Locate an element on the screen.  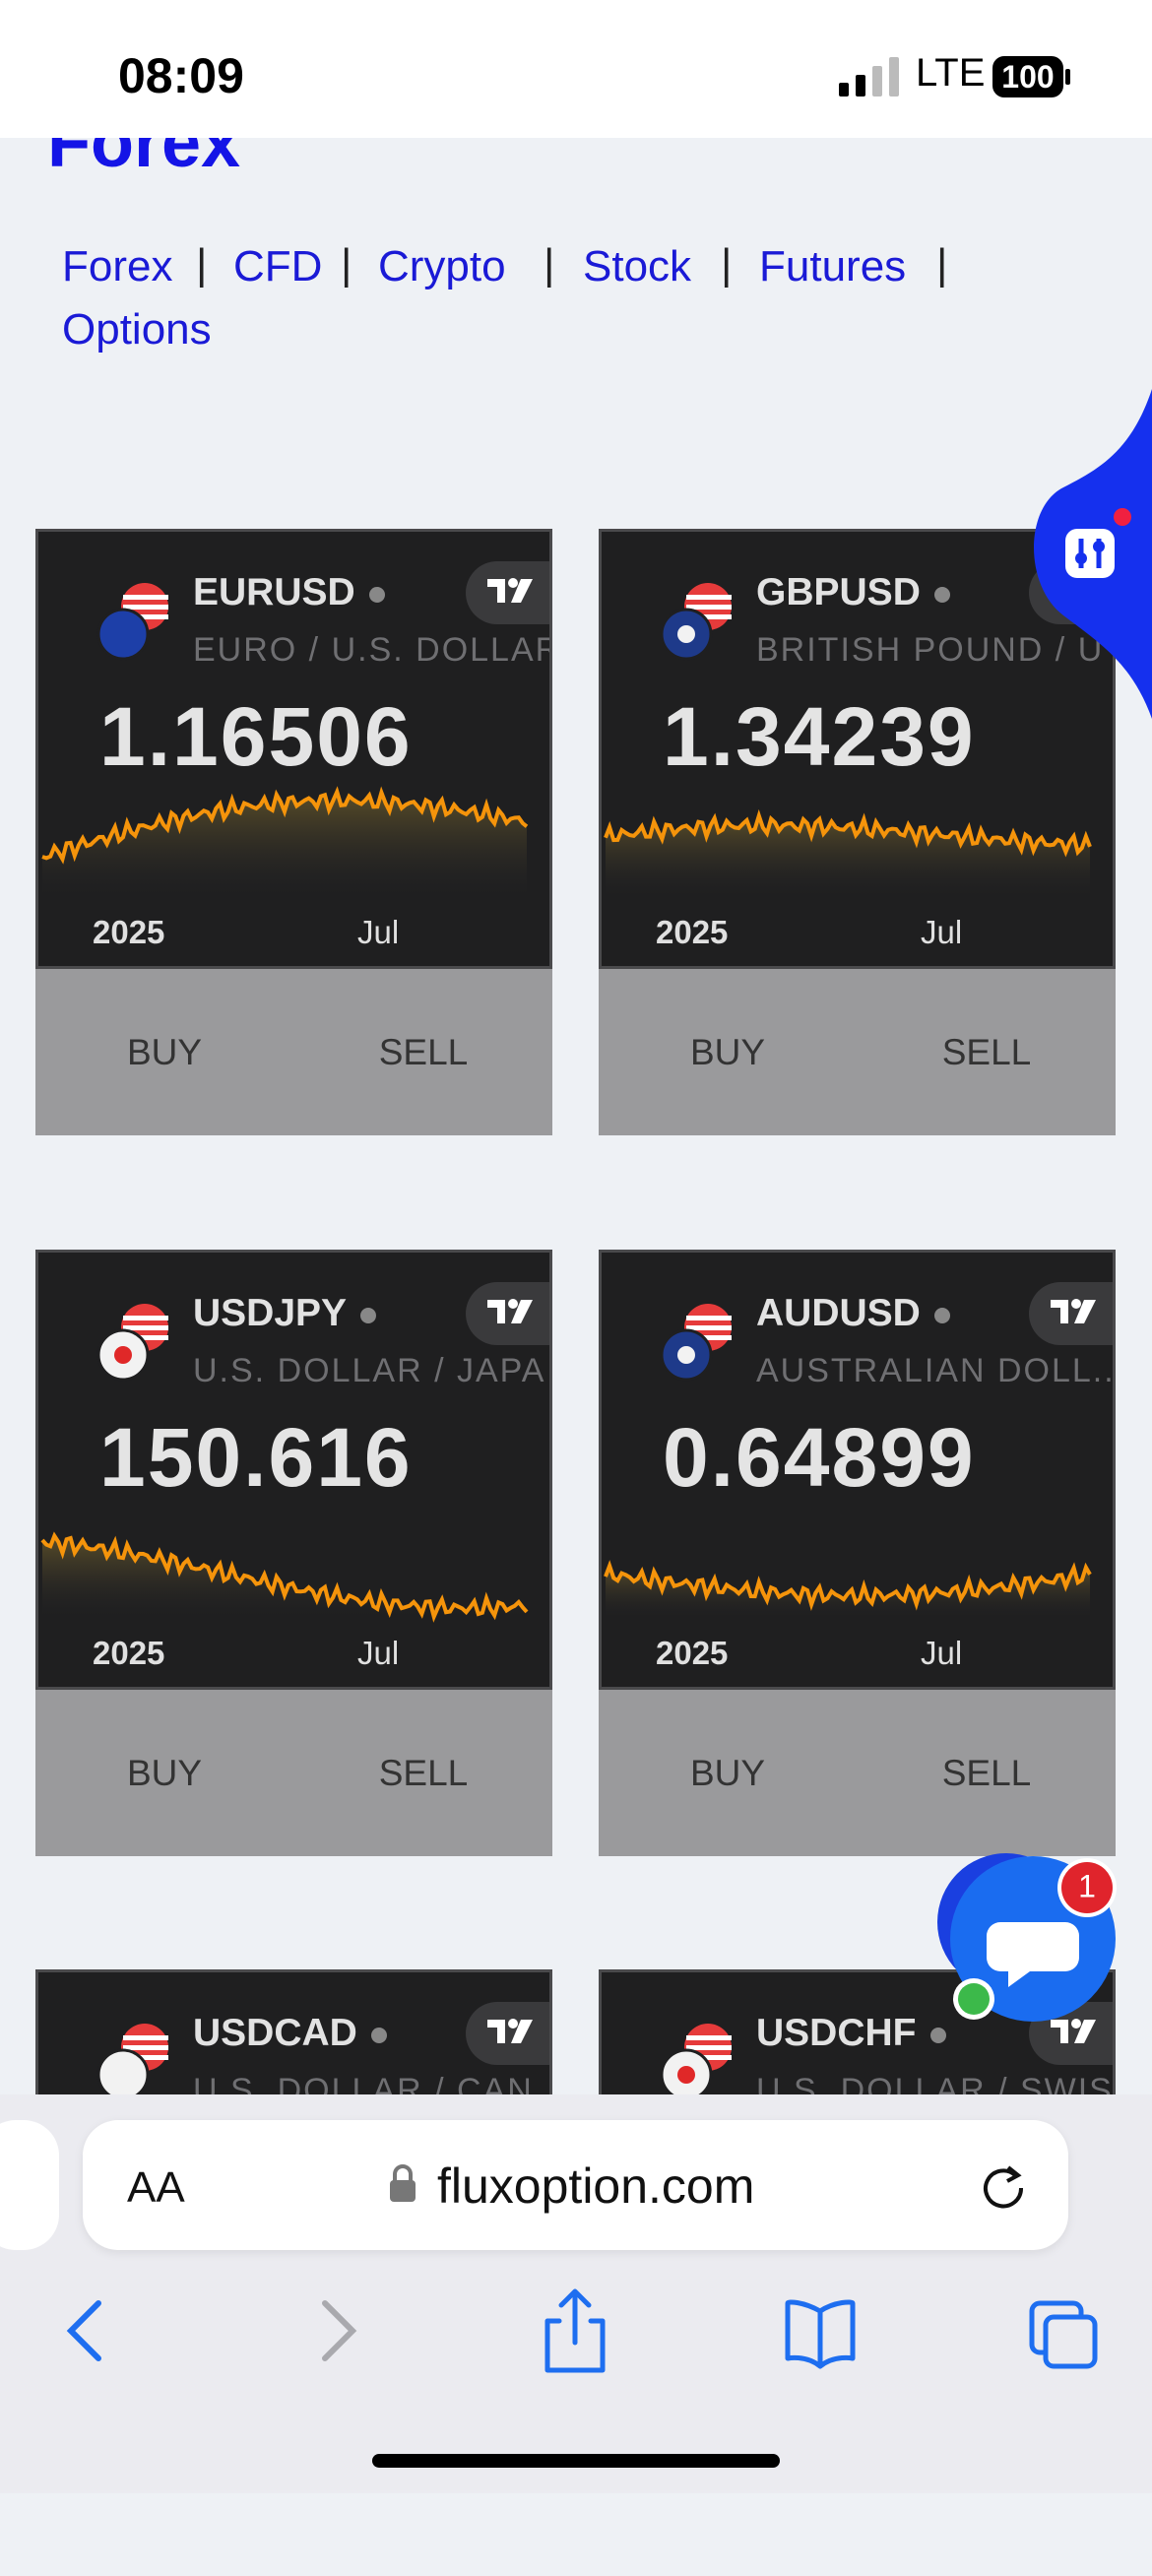
chart-widget: USDJPY U.S. DOLLAR / JAPA 150.616 2025 Jul is located at coordinates (293, 1470).